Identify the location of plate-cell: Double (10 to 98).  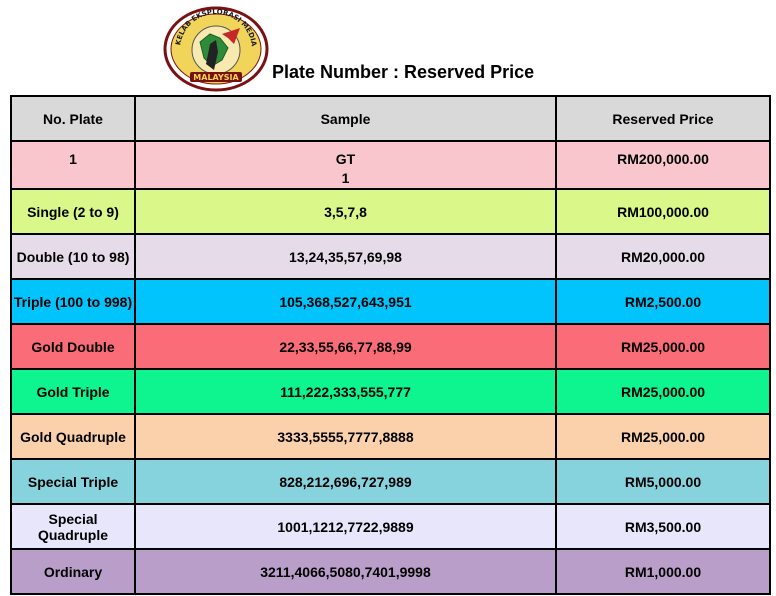
(73, 256).